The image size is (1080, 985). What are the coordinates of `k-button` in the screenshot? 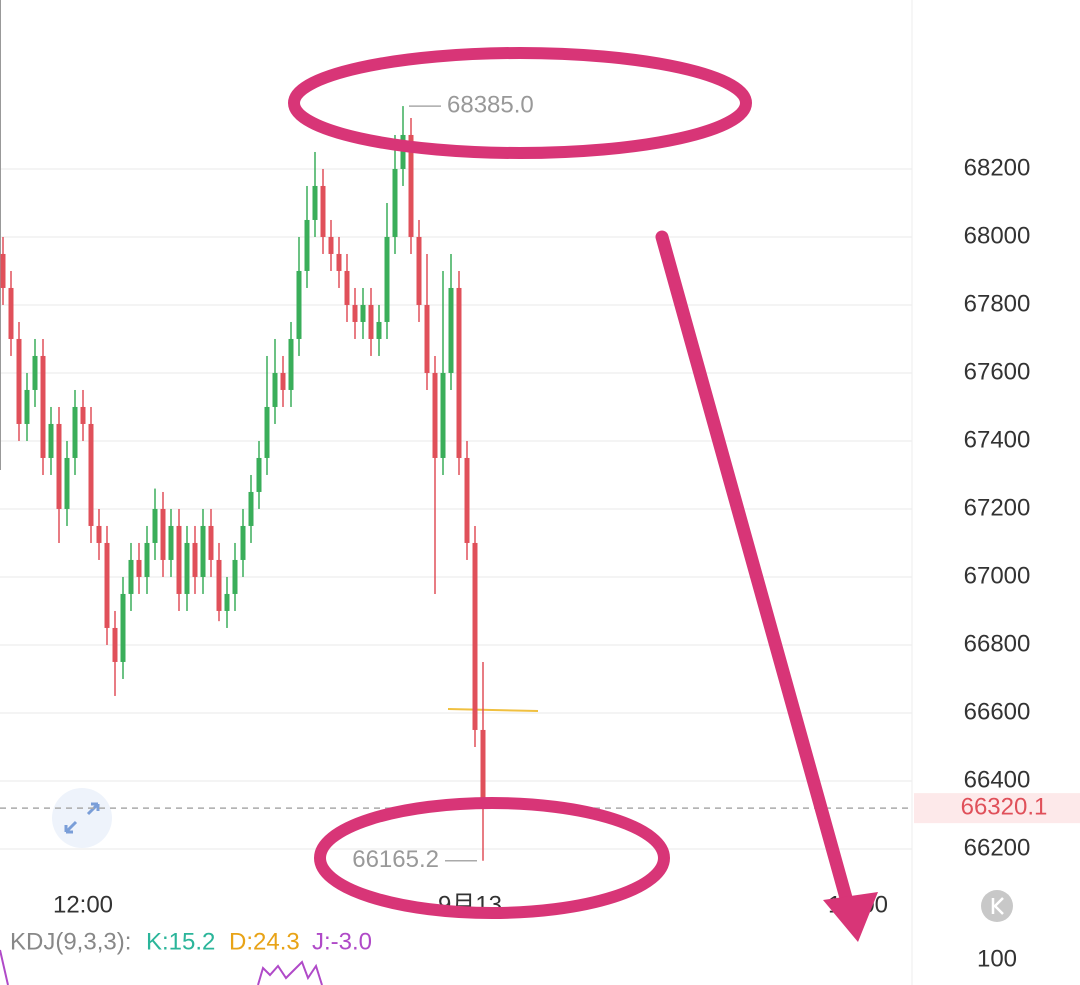 It's located at (997, 906).